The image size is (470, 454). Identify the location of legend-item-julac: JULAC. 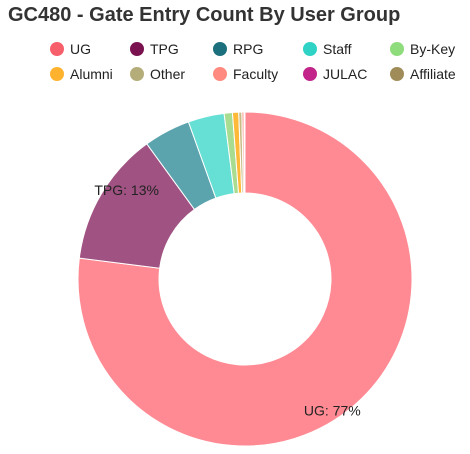
(335, 74).